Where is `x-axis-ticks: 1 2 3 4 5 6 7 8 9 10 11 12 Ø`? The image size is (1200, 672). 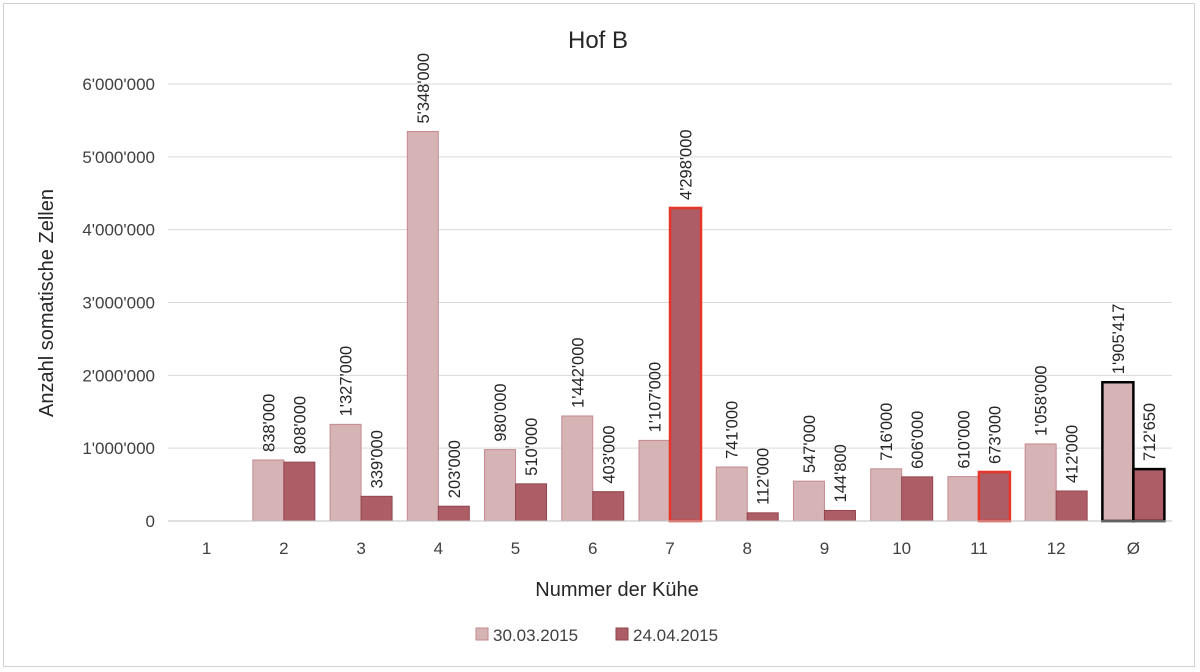 x-axis-ticks: 1 2 3 4 5 6 7 8 9 10 11 12 Ø is located at coordinates (671, 548).